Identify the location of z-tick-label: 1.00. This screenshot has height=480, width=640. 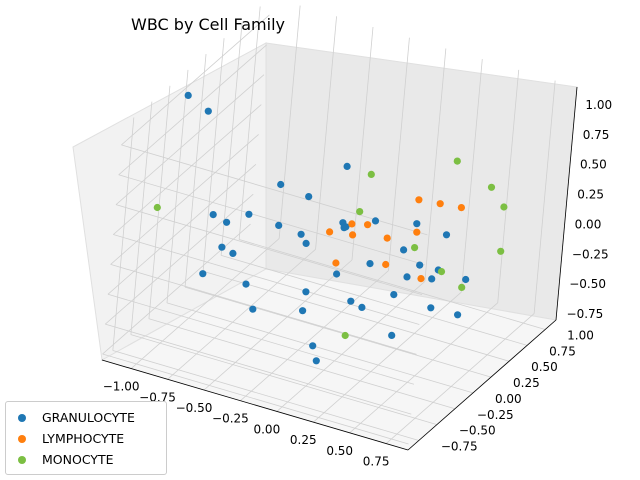
(598, 105).